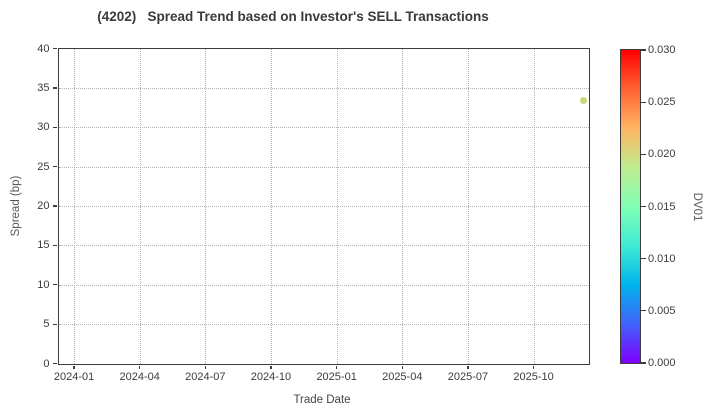 This screenshot has height=420, width=720. Describe the element at coordinates (74, 376) in the screenshot. I see `x-tick-label: 2024-01` at that location.